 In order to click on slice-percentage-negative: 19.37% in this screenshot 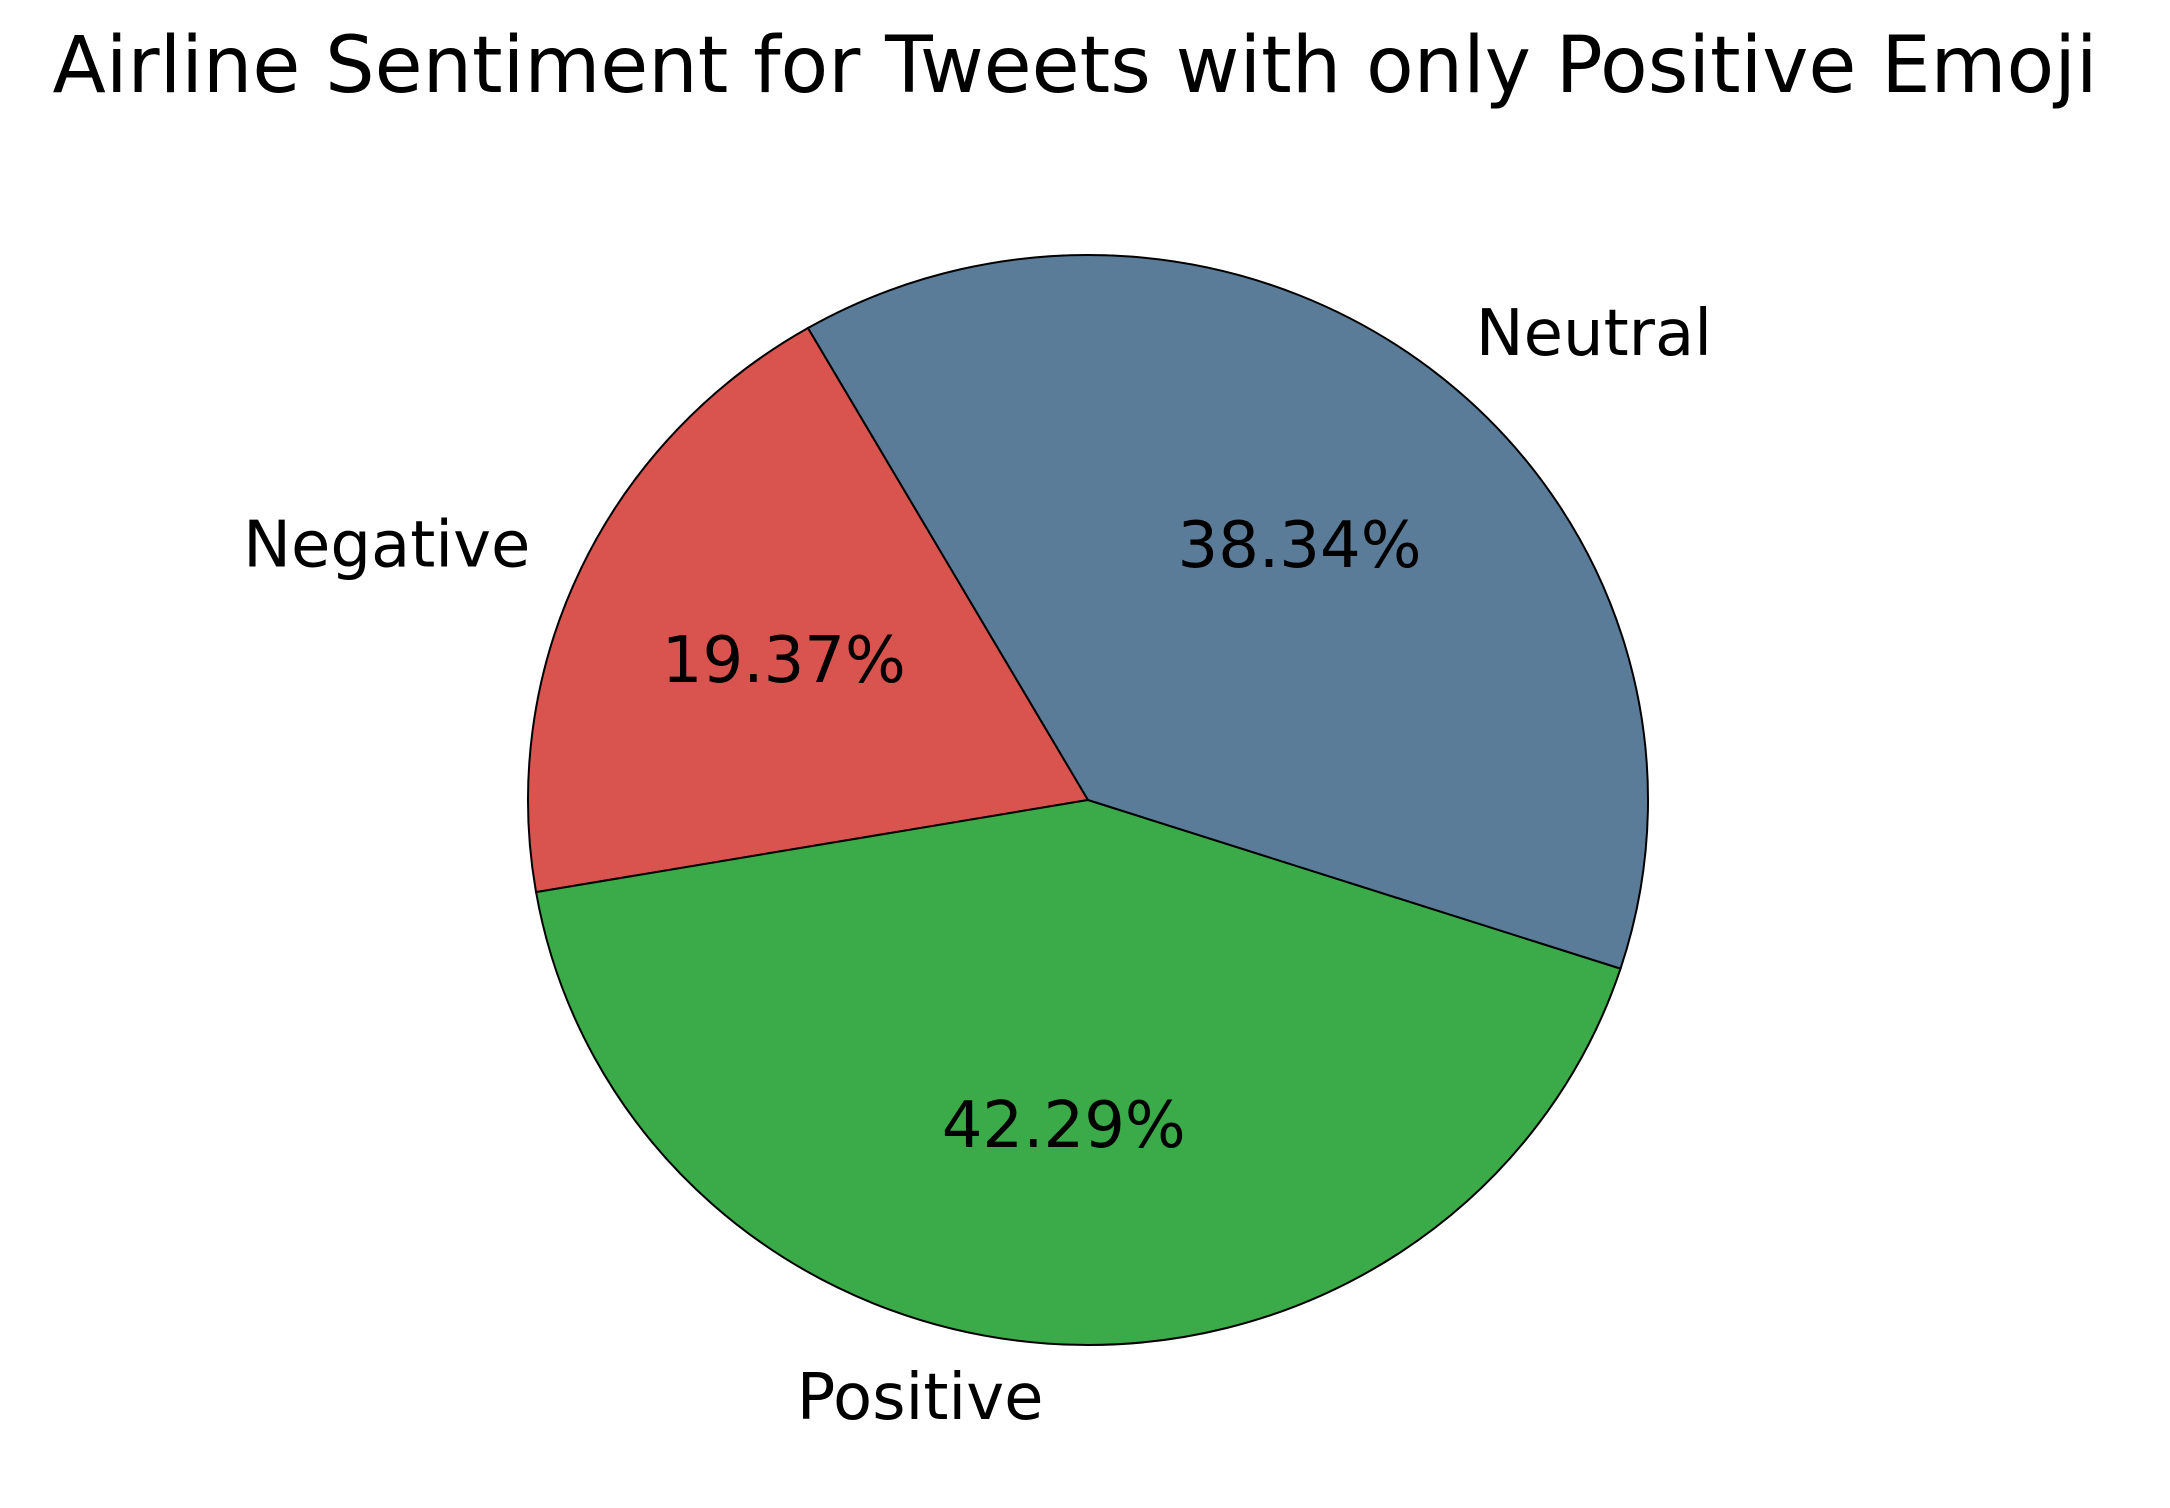, I will do `click(784, 661)`.